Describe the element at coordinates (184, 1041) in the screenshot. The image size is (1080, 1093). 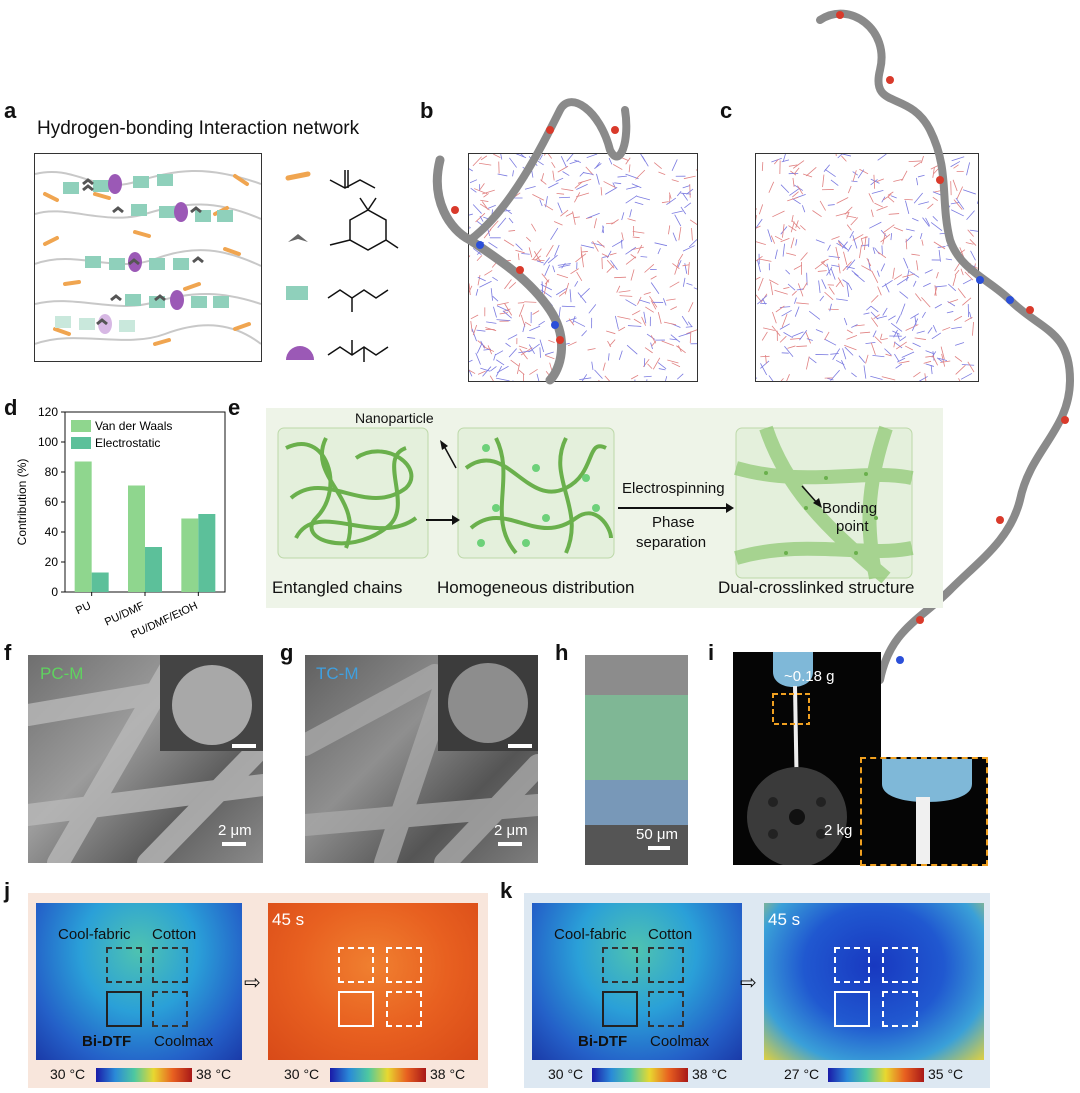
I see `label-coolmax-j: Coolmax` at that location.